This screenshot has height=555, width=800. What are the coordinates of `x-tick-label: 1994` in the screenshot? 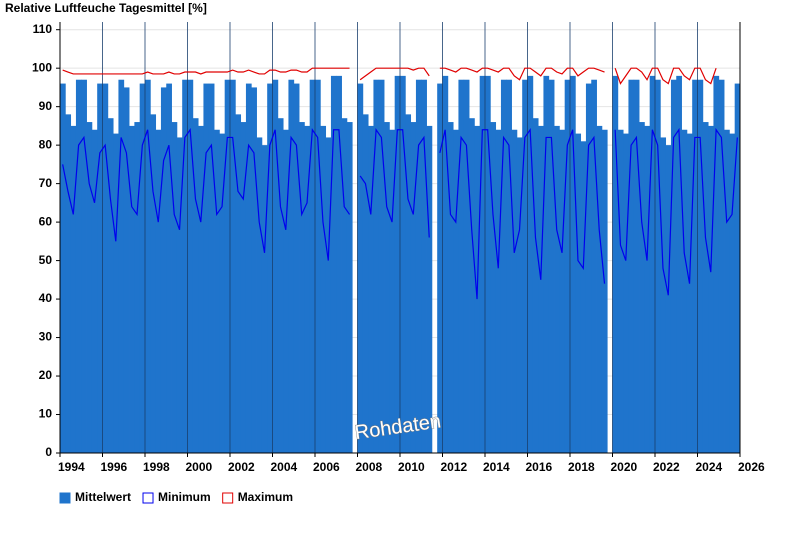 It's located at (71, 467).